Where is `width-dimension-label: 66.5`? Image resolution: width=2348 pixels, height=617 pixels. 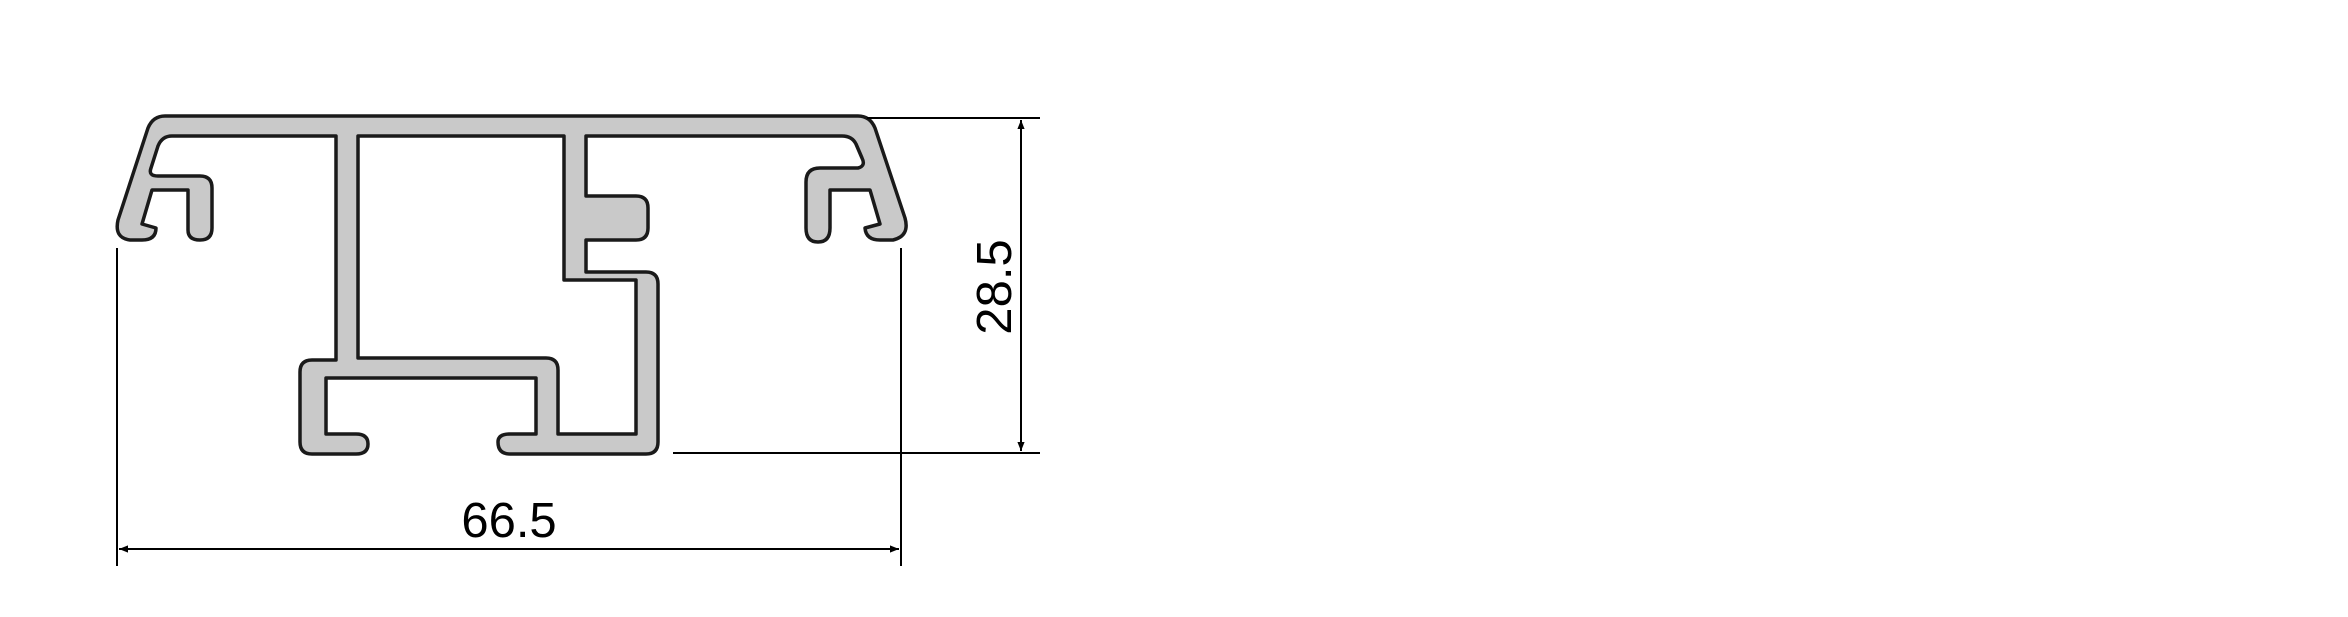 width-dimension-label: 66.5 is located at coordinates (508, 521).